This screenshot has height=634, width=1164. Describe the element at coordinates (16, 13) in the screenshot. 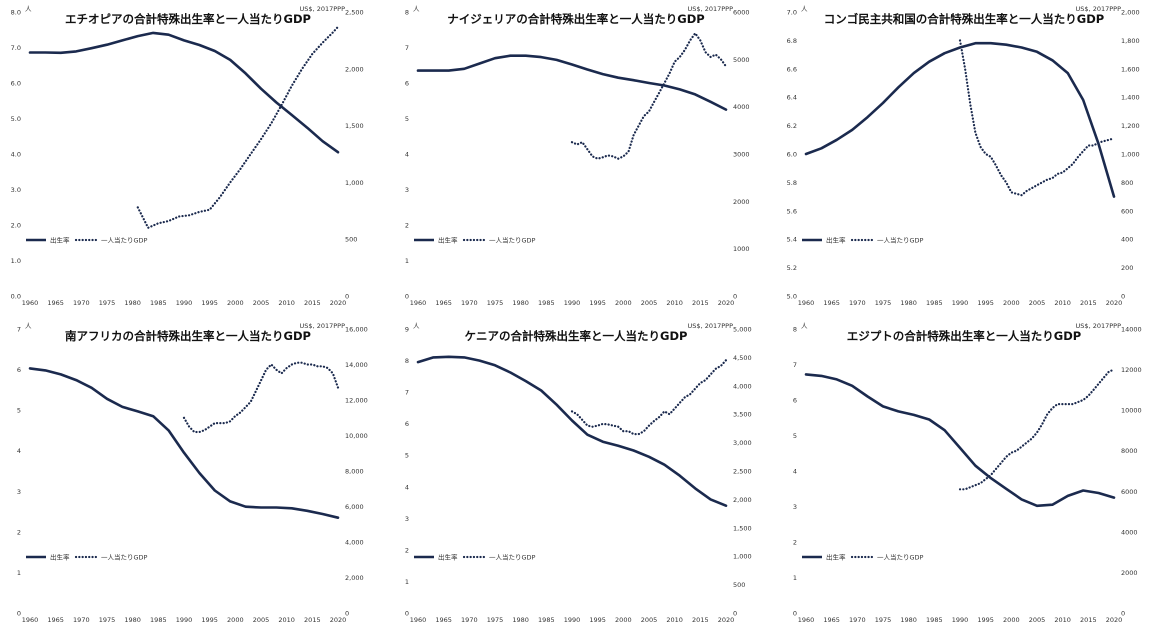

I see `left-tick-label: 8.0` at that location.